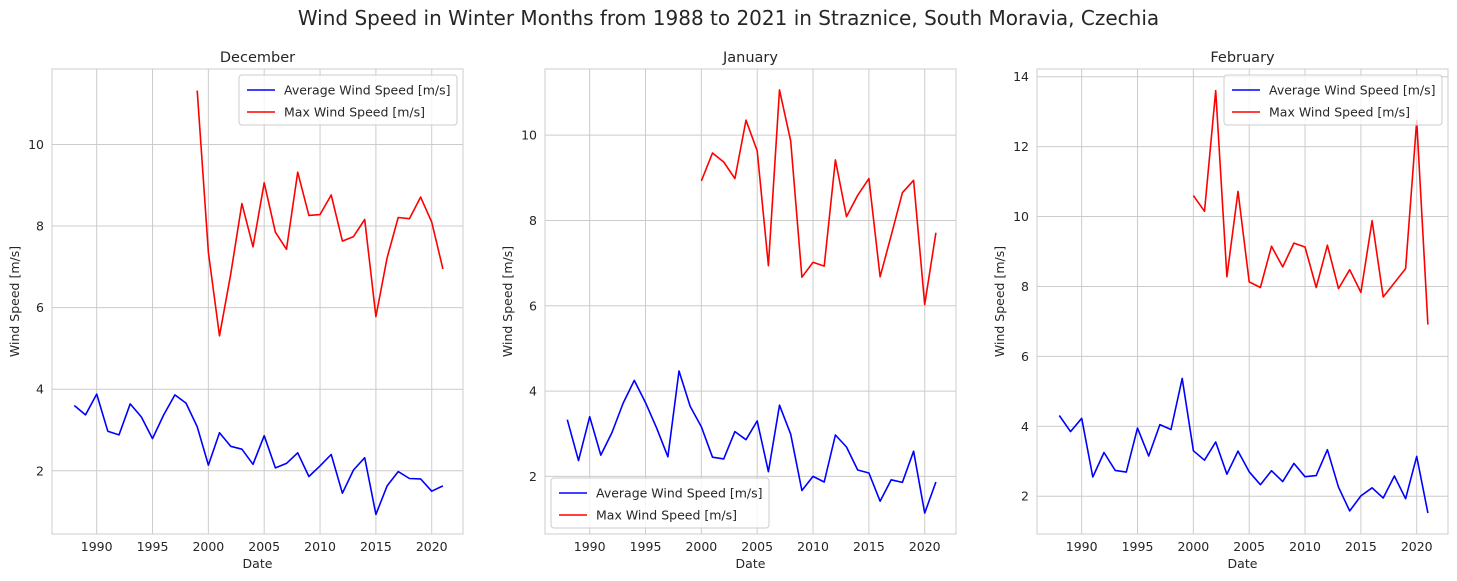 The height and width of the screenshot is (581, 1457). Describe the element at coordinates (1021, 146) in the screenshot. I see `y-tick-label: 12` at that location.